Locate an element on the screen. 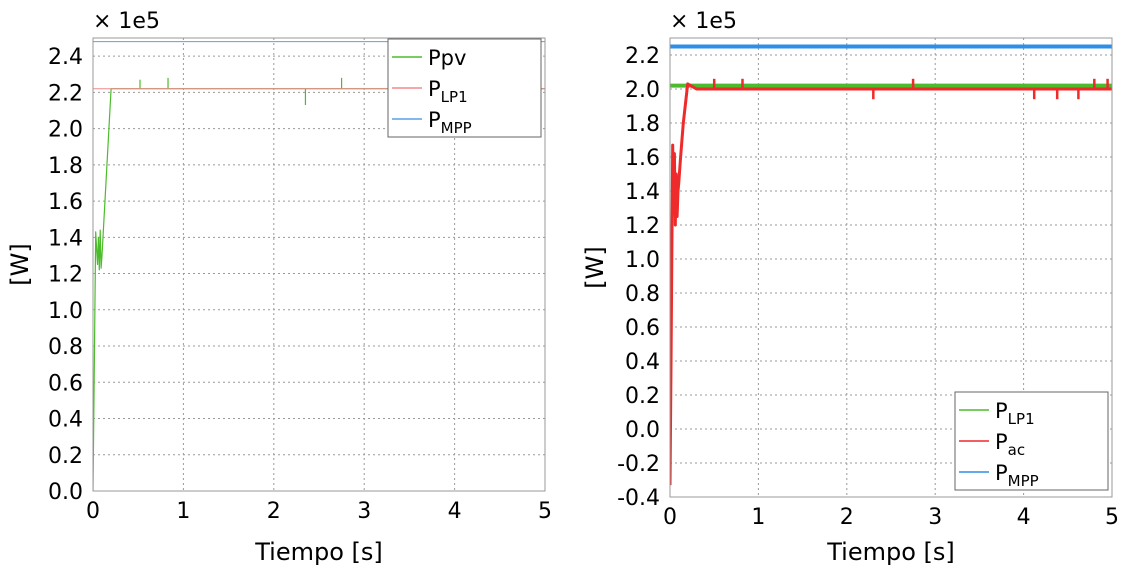 This screenshot has width=1122, height=569. legend-label: Ppv is located at coordinates (447, 58).